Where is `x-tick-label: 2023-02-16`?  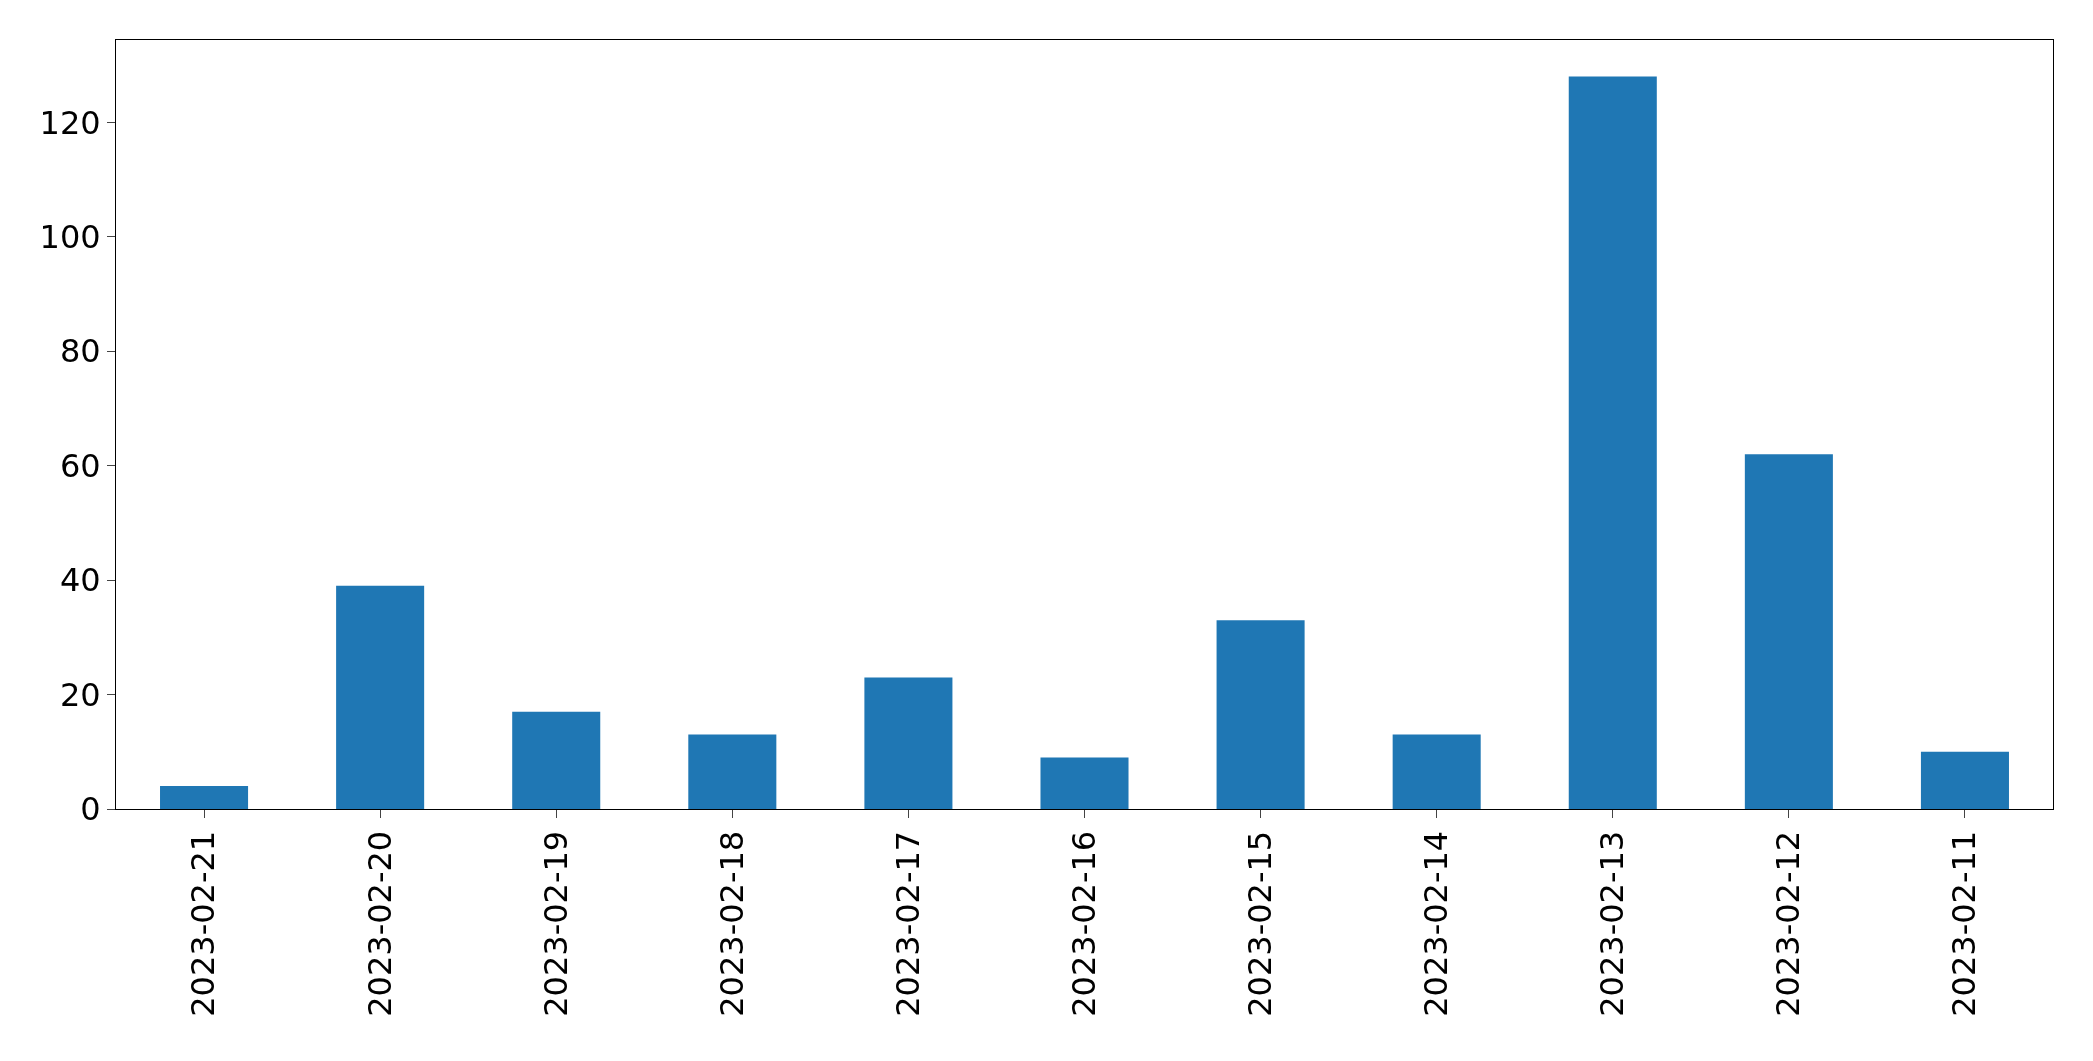 x-tick-label: 2023-02-16 is located at coordinates (1083, 923).